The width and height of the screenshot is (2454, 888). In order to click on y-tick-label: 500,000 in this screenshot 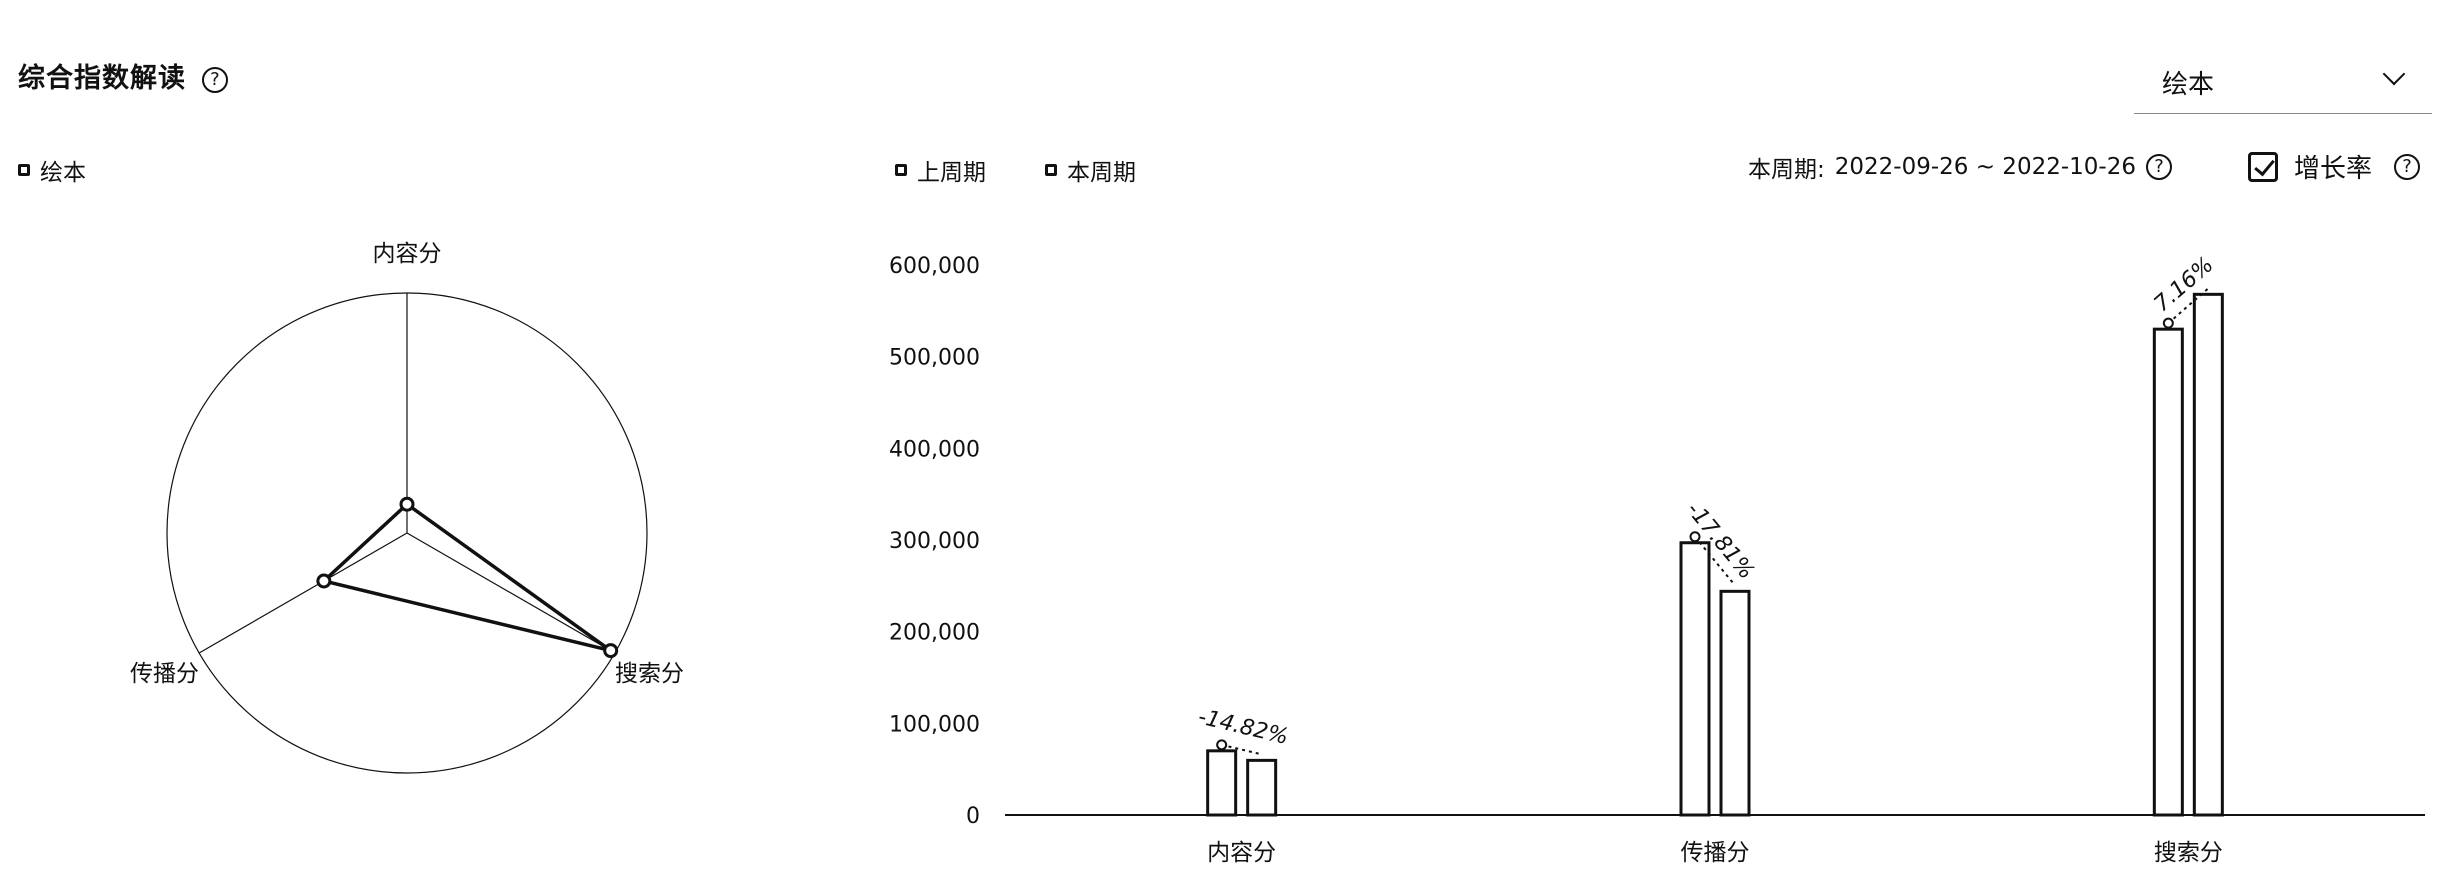, I will do `click(934, 358)`.